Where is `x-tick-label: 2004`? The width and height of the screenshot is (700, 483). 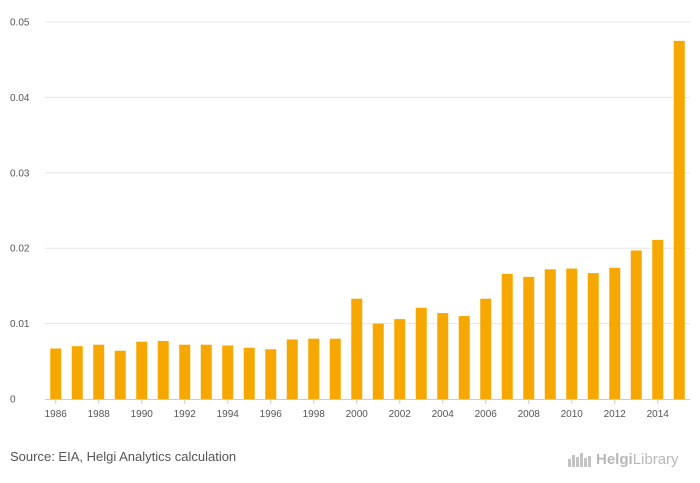
x-tick-label: 2004 is located at coordinates (443, 414).